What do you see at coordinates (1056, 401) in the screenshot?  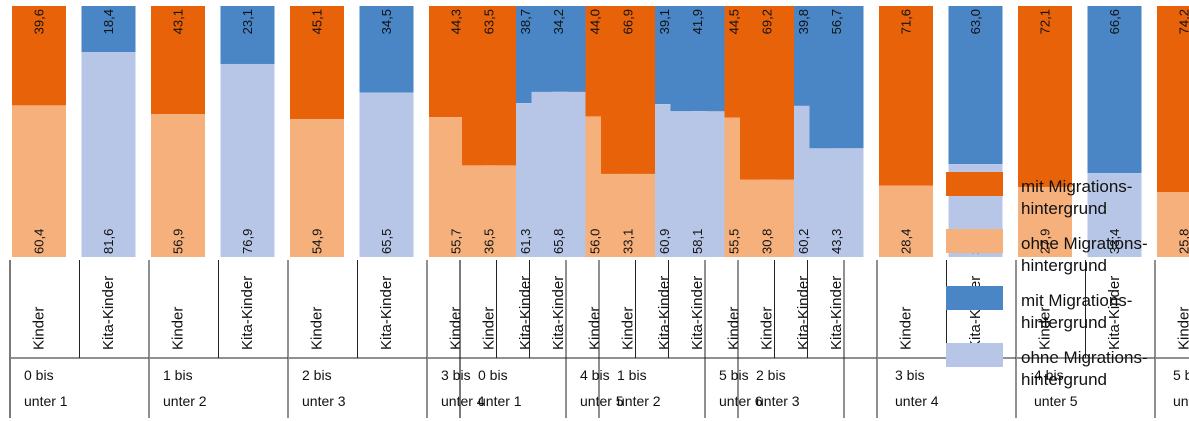 I see `tick-label-age: unter 5` at bounding box center [1056, 401].